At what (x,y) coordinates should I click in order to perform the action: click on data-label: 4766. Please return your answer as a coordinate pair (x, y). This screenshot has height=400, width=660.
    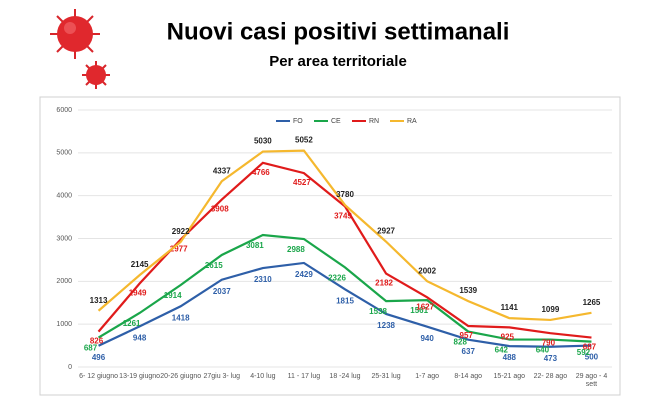
    Looking at the image, I should click on (261, 172).